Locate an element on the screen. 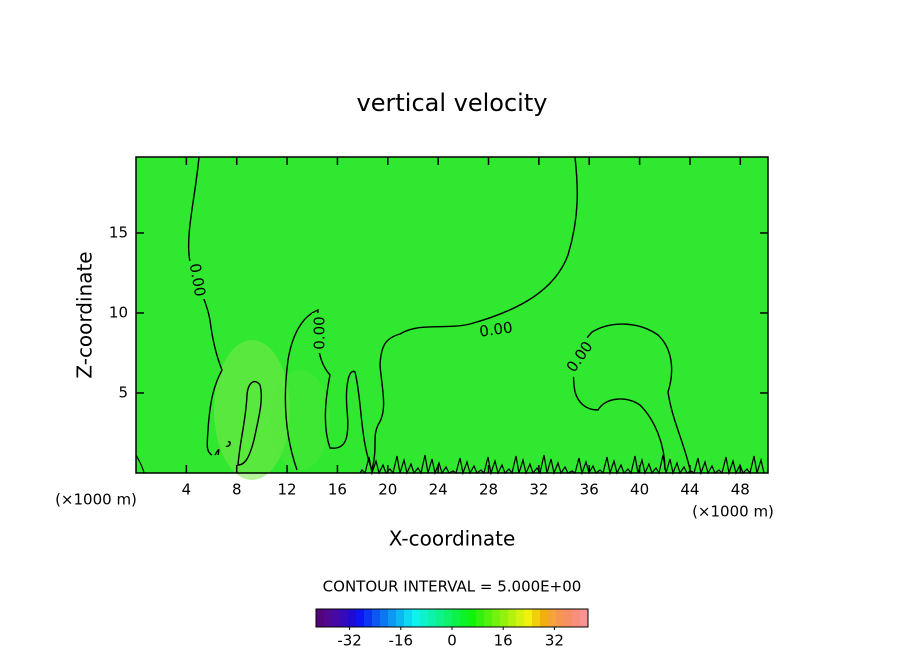  colorbar-tick-label: -32 is located at coordinates (349, 641).